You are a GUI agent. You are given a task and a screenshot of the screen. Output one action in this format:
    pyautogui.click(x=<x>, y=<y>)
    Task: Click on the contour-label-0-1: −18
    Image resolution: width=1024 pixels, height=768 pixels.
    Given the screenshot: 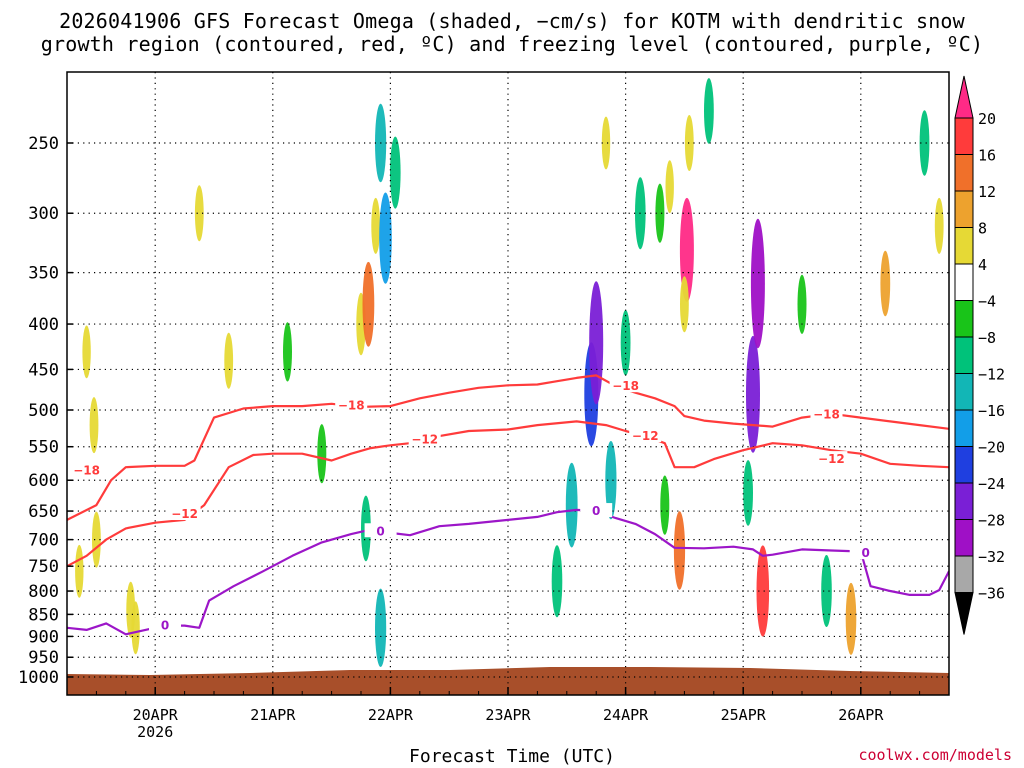 What is the action you would take?
    pyautogui.click(x=351, y=405)
    